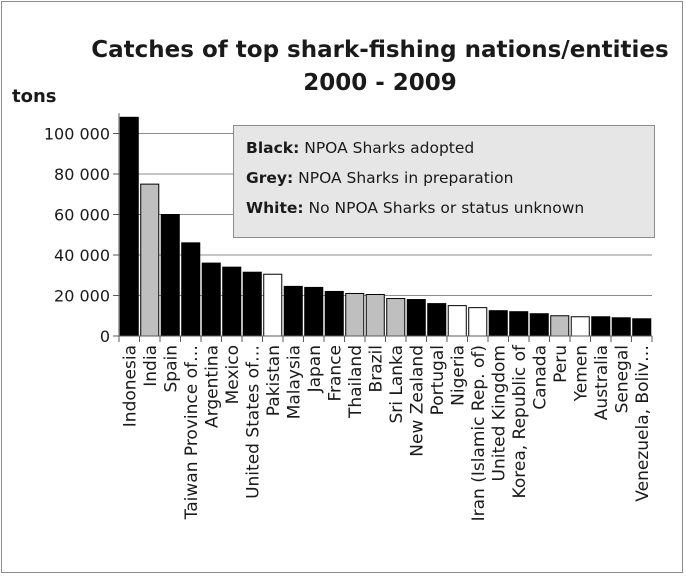  Describe the element at coordinates (105, 336) in the screenshot. I see `y-tick-label: 0` at that location.